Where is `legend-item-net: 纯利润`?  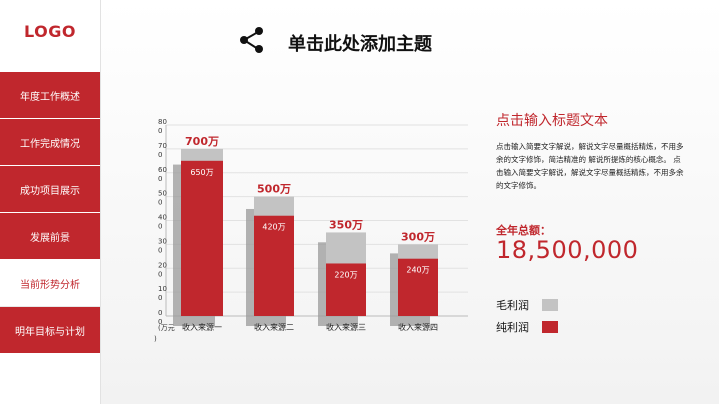
legend-item-net: 纯利润 is located at coordinates (527, 327).